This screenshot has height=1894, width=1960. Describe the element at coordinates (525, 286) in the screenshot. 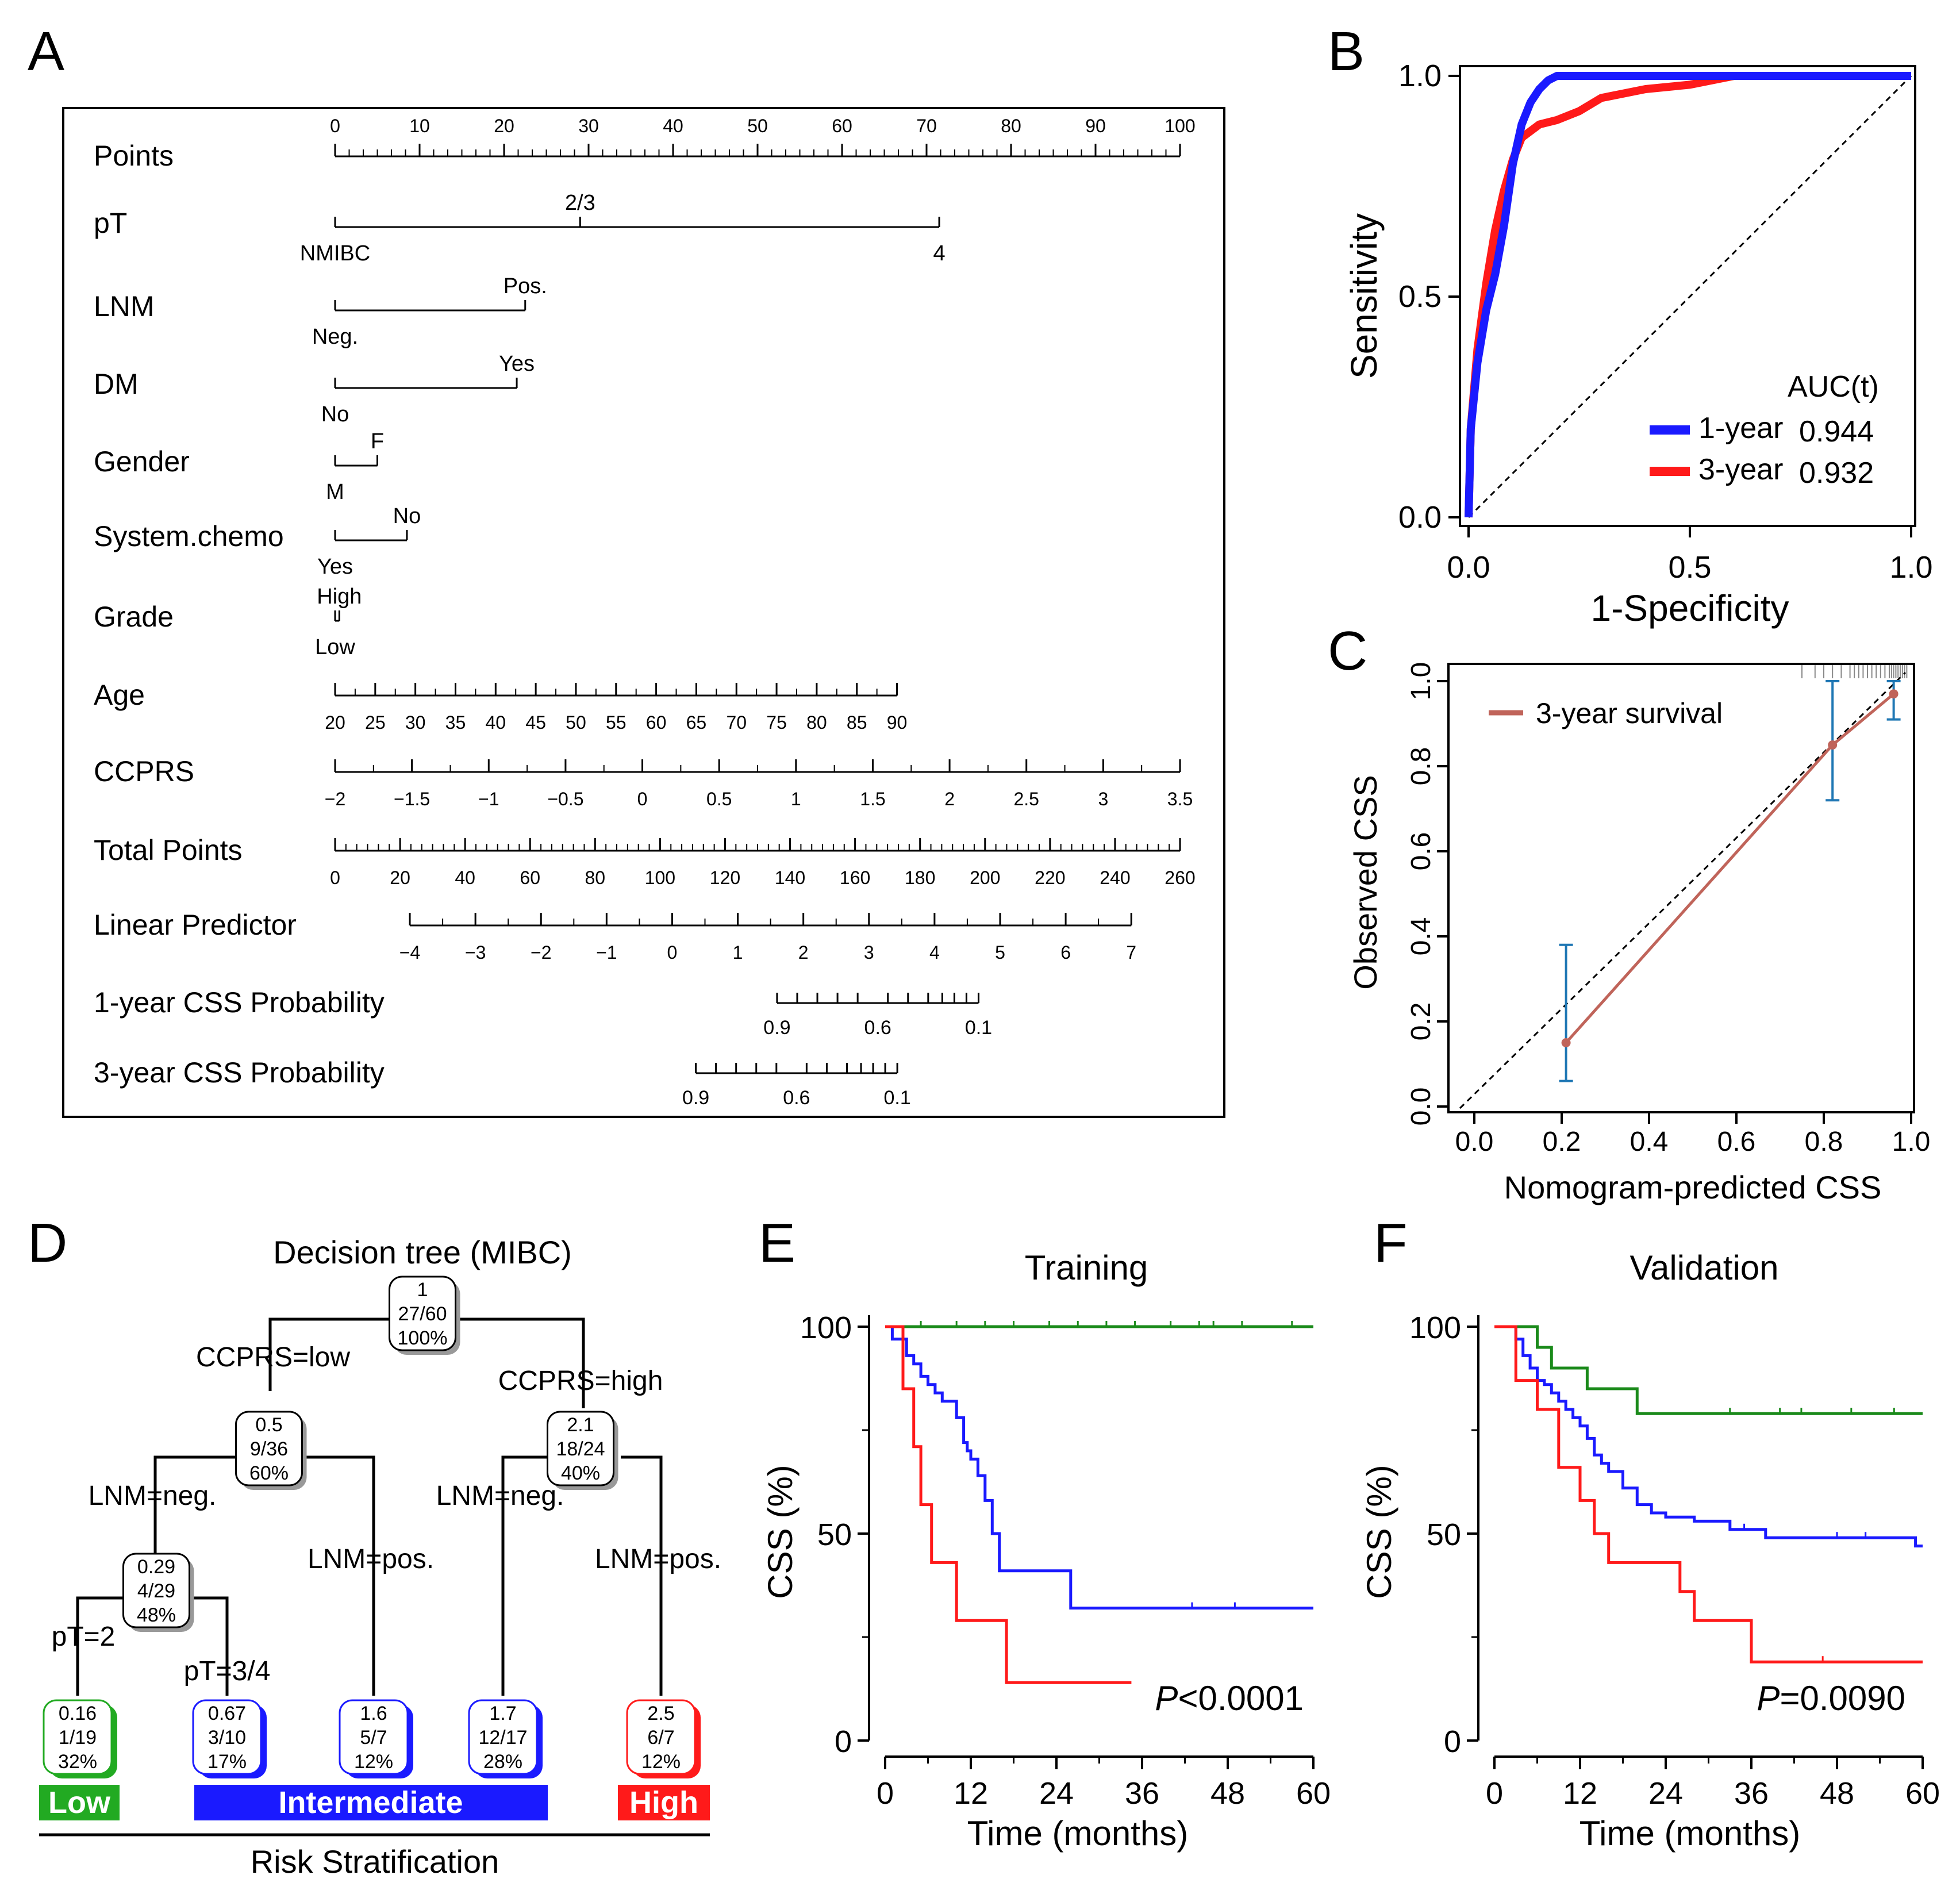

I see `nomogram-factor-level: Pos.` at that location.